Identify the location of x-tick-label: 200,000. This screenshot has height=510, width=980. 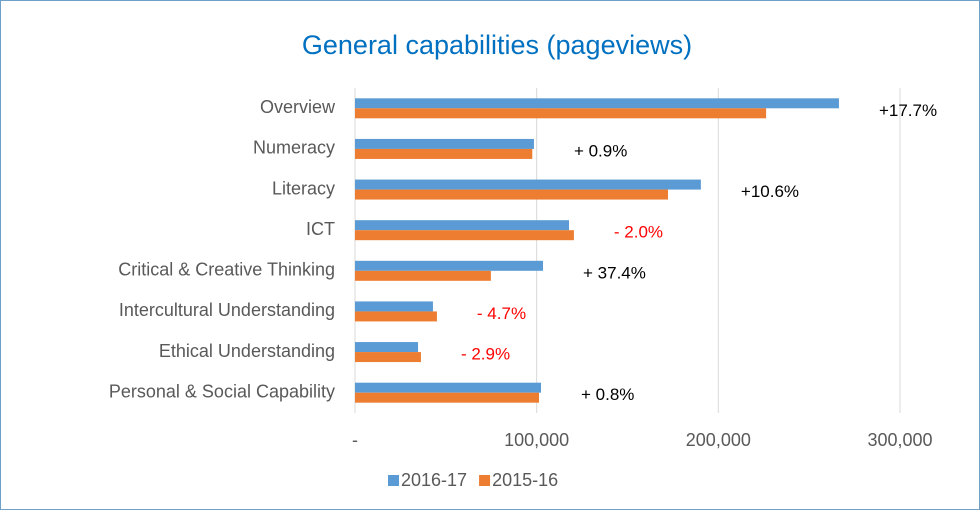
(718, 440).